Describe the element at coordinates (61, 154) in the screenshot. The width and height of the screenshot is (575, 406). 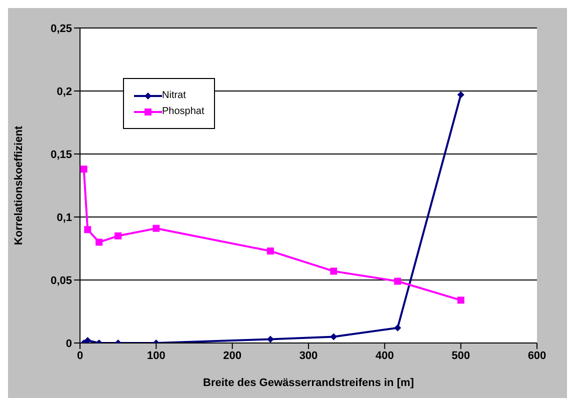
I see `y-tick-label: 0,15` at that location.